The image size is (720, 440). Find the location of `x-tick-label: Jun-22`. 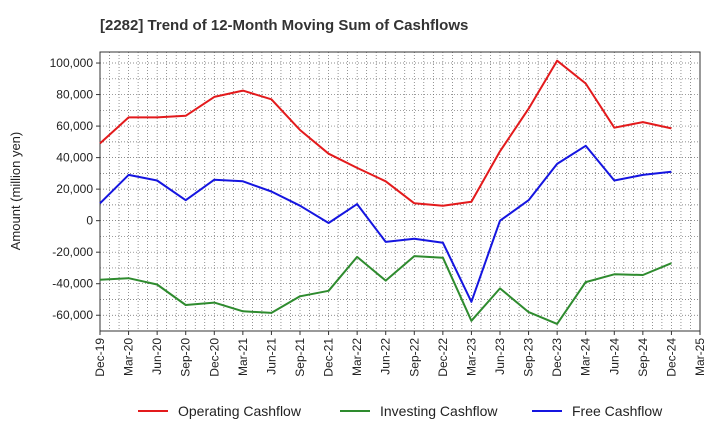

x-tick-label: Jun-22 is located at coordinates (386, 356).